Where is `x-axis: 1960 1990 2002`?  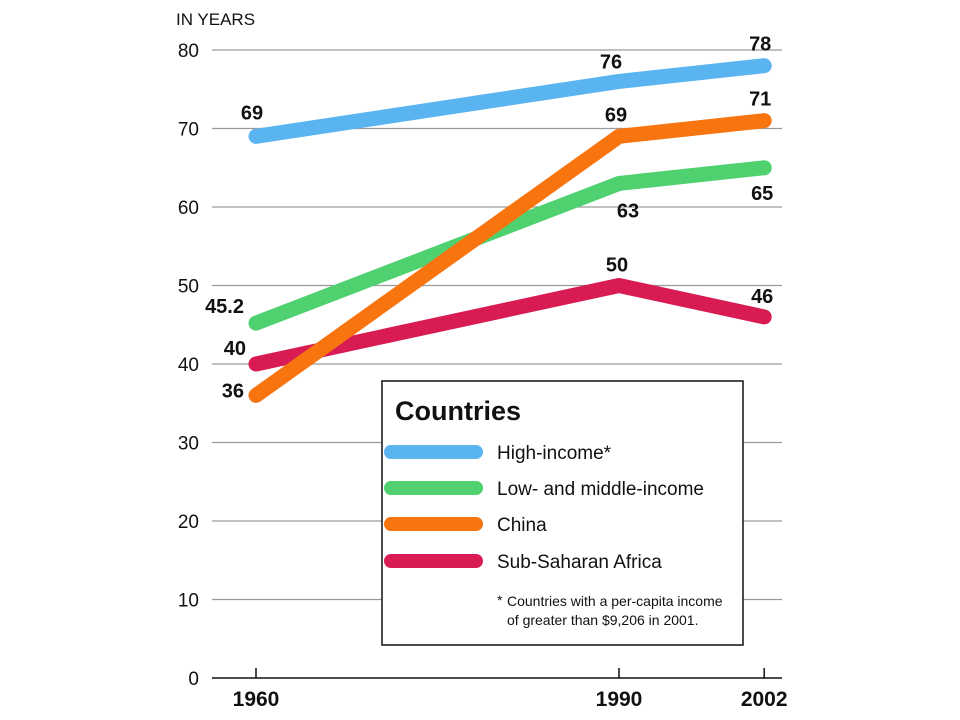
x-axis: 1960 1990 2002 is located at coordinates (510, 689).